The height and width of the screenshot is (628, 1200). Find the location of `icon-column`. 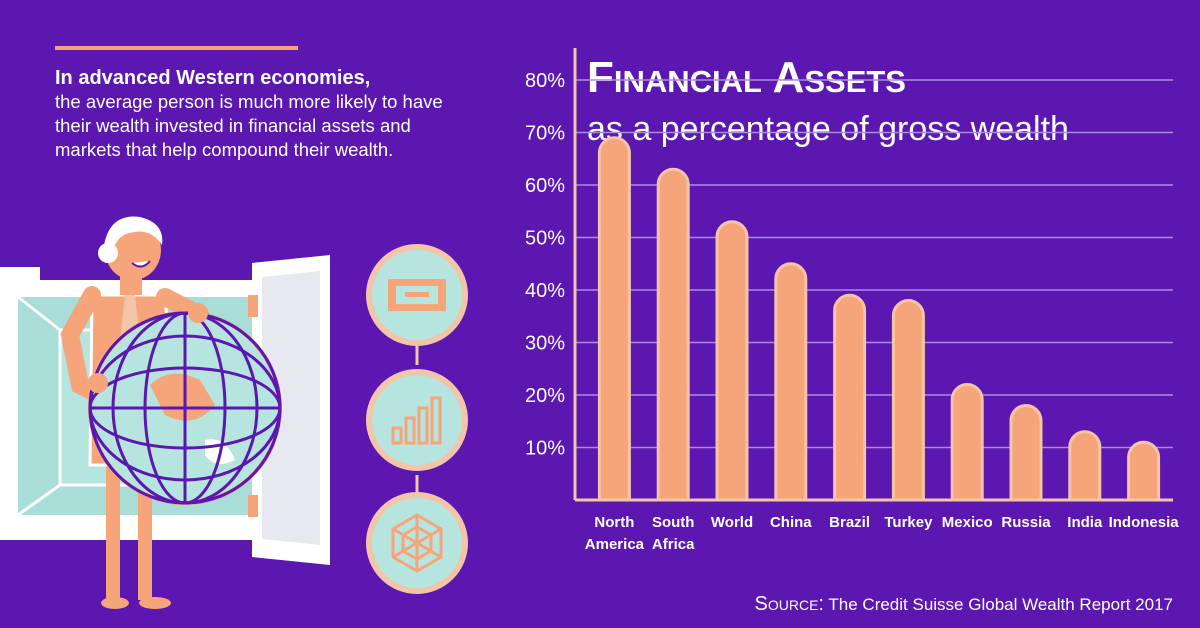

icon-column is located at coordinates (417, 419).